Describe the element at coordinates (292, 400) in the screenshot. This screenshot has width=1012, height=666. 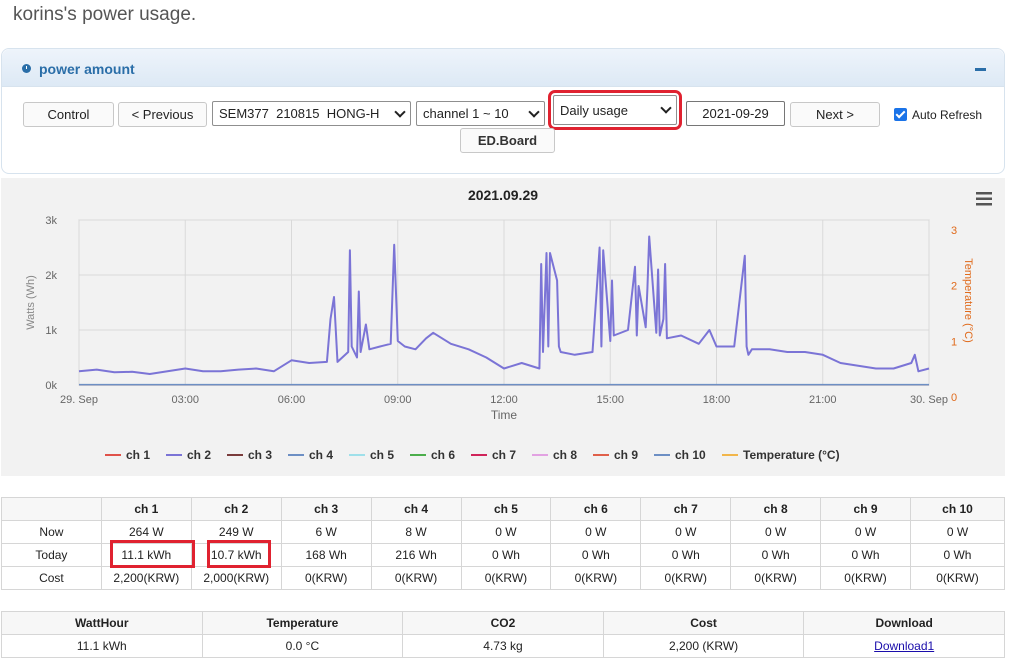
I see `x-tick-label: 06:00` at that location.